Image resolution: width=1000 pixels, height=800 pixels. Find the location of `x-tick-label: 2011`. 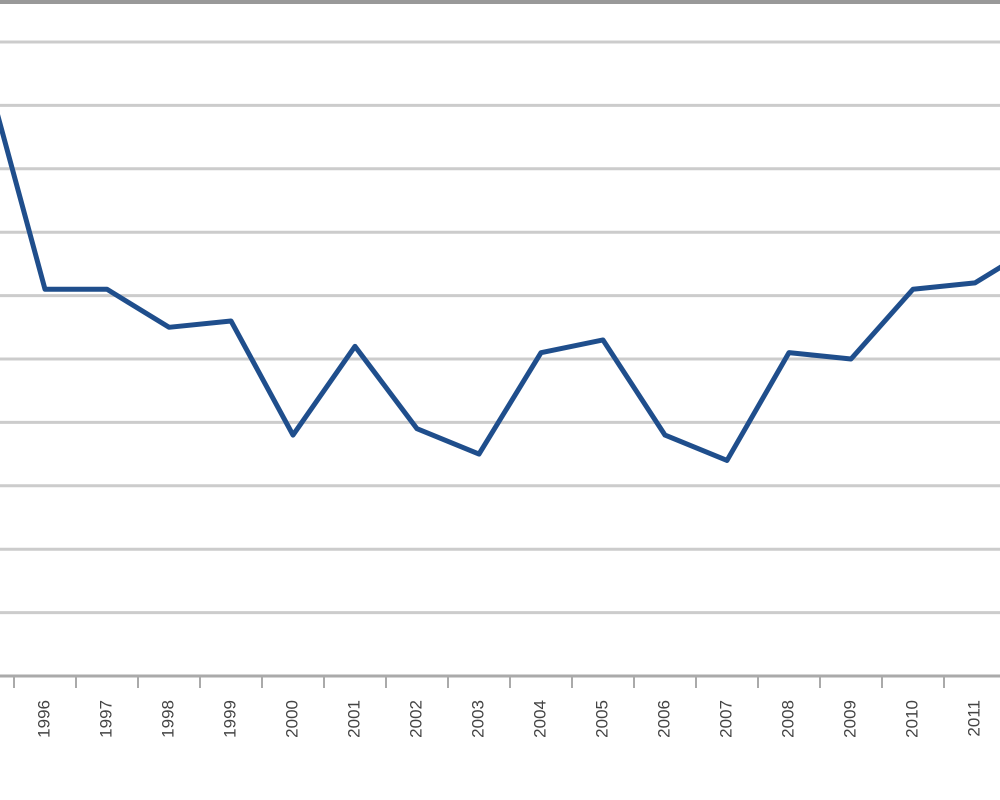

x-tick-label: 2011 is located at coordinates (973, 718).